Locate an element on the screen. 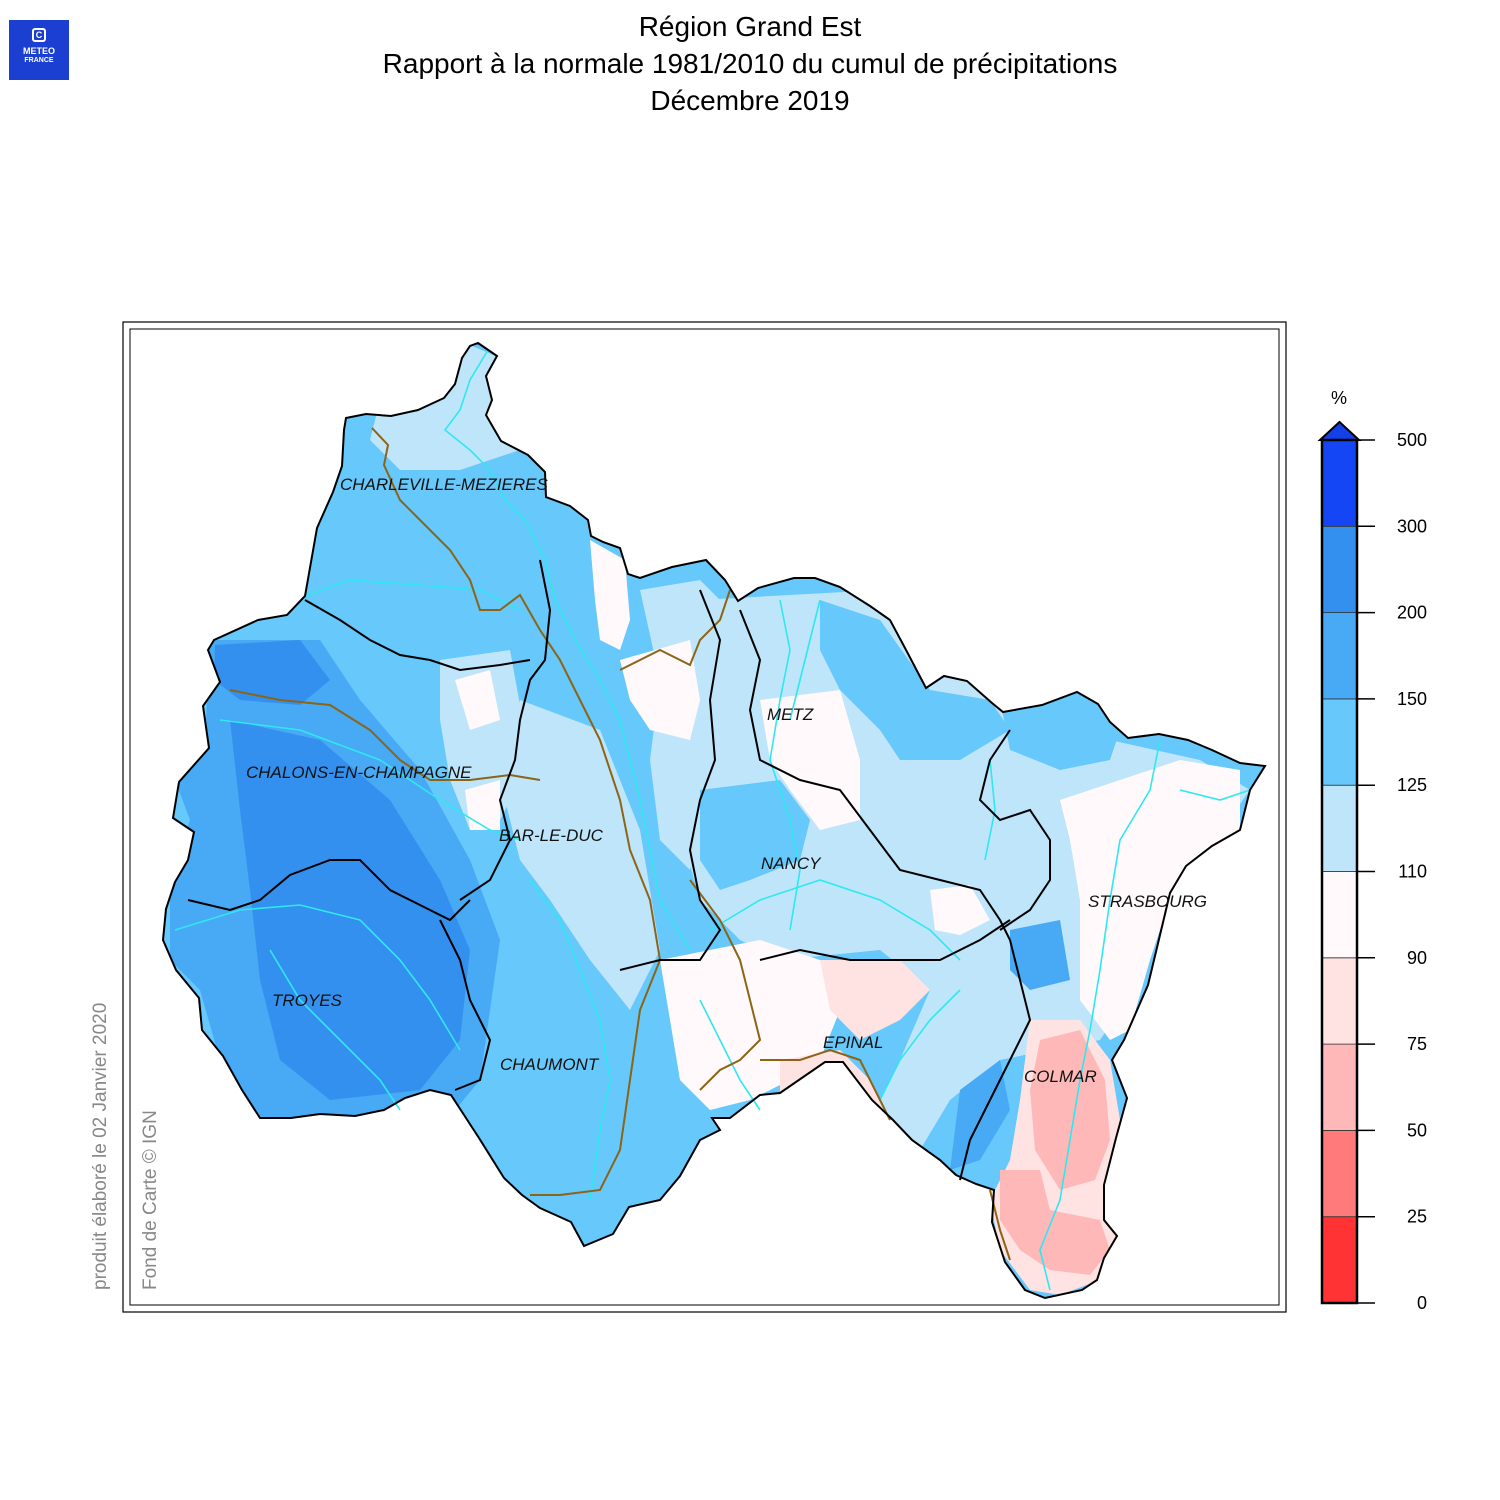  logo-line1: METEO is located at coordinates (38, 51).